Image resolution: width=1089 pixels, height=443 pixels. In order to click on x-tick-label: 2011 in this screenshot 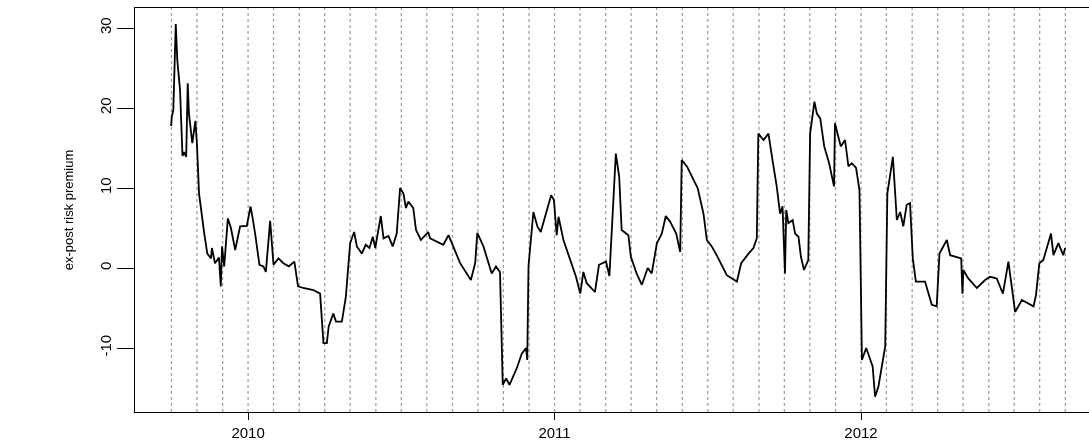, I will do `click(554, 433)`.